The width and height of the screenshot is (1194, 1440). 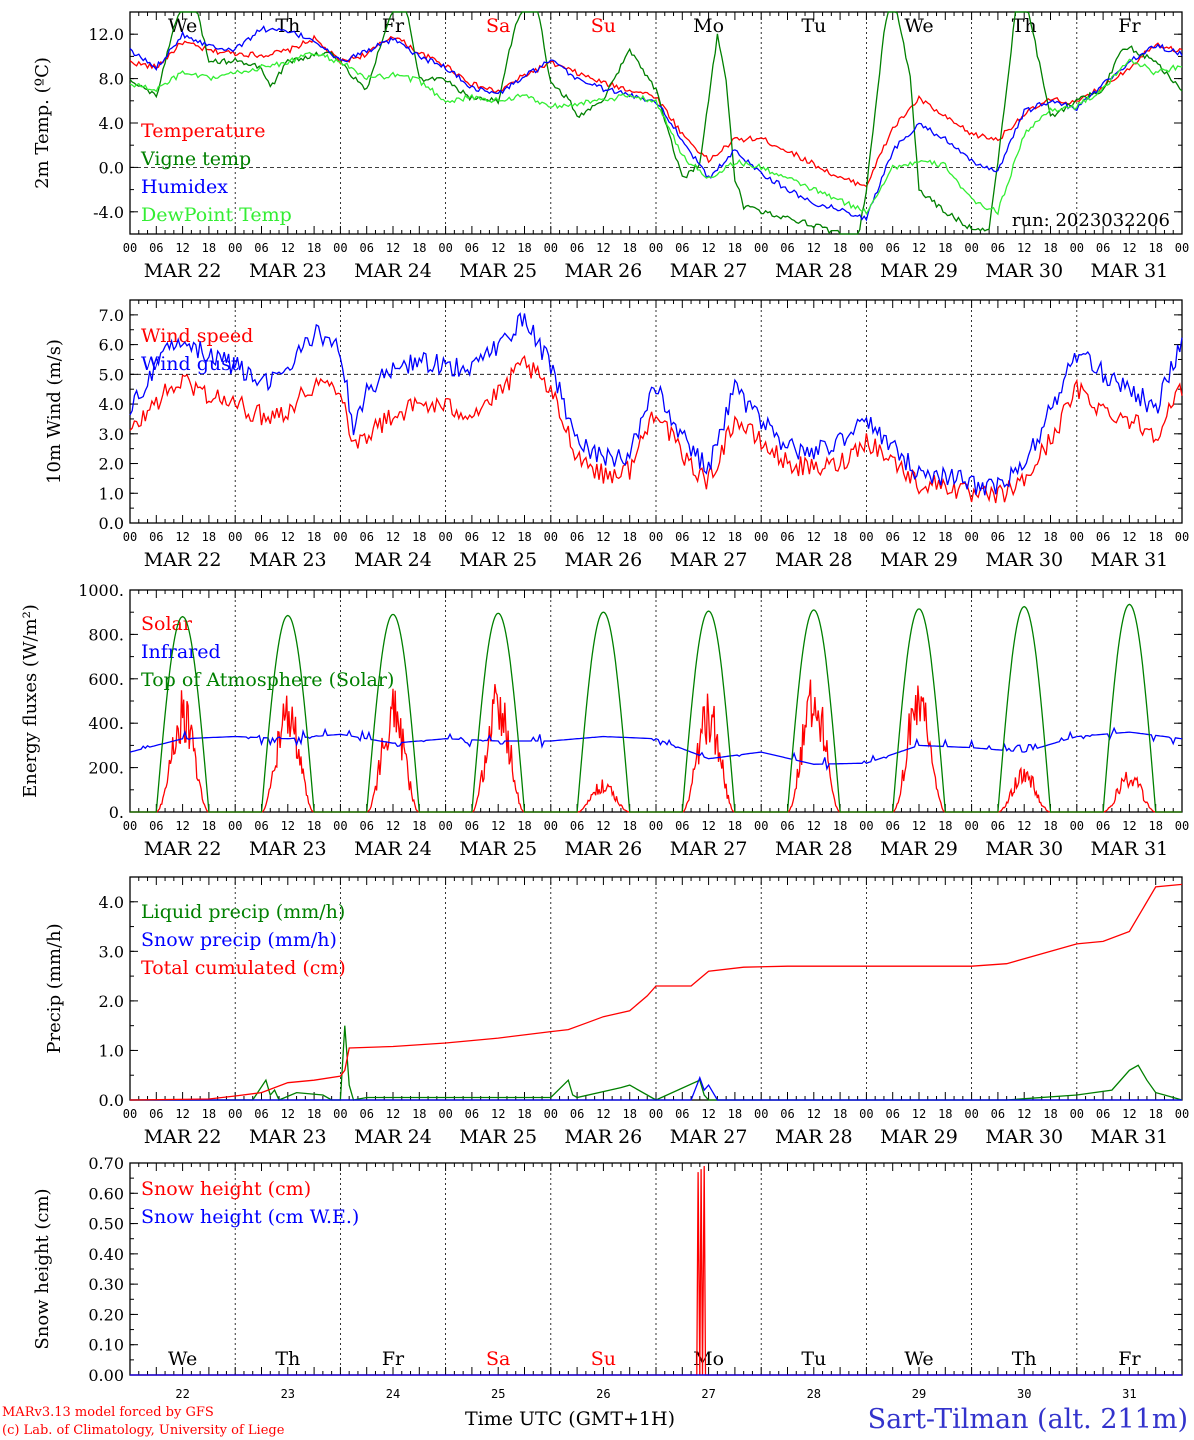 I want to click on date-label: MAR 22, so click(x=183, y=271).